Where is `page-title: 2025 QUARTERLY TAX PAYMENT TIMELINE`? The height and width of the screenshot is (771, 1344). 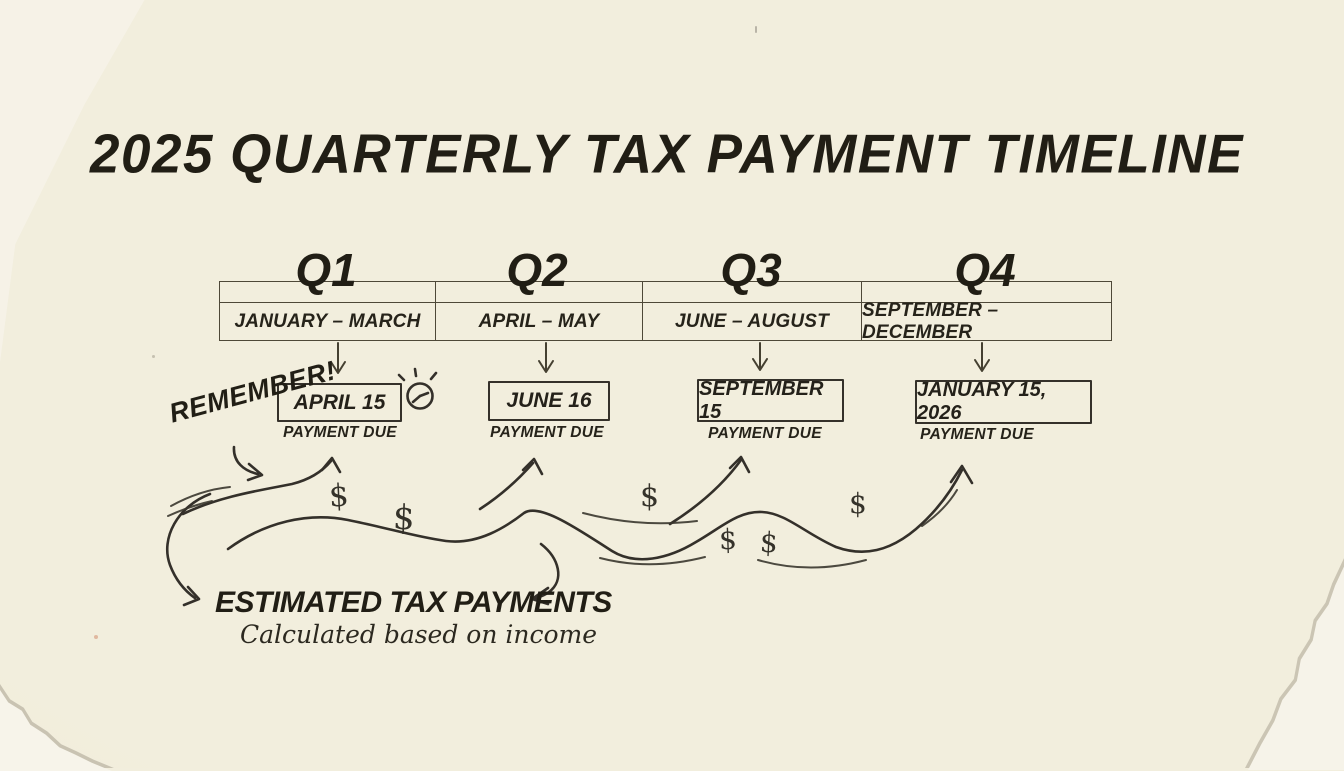 page-title: 2025 QUARTERLY TAX PAYMENT TIMELINE is located at coordinates (667, 154).